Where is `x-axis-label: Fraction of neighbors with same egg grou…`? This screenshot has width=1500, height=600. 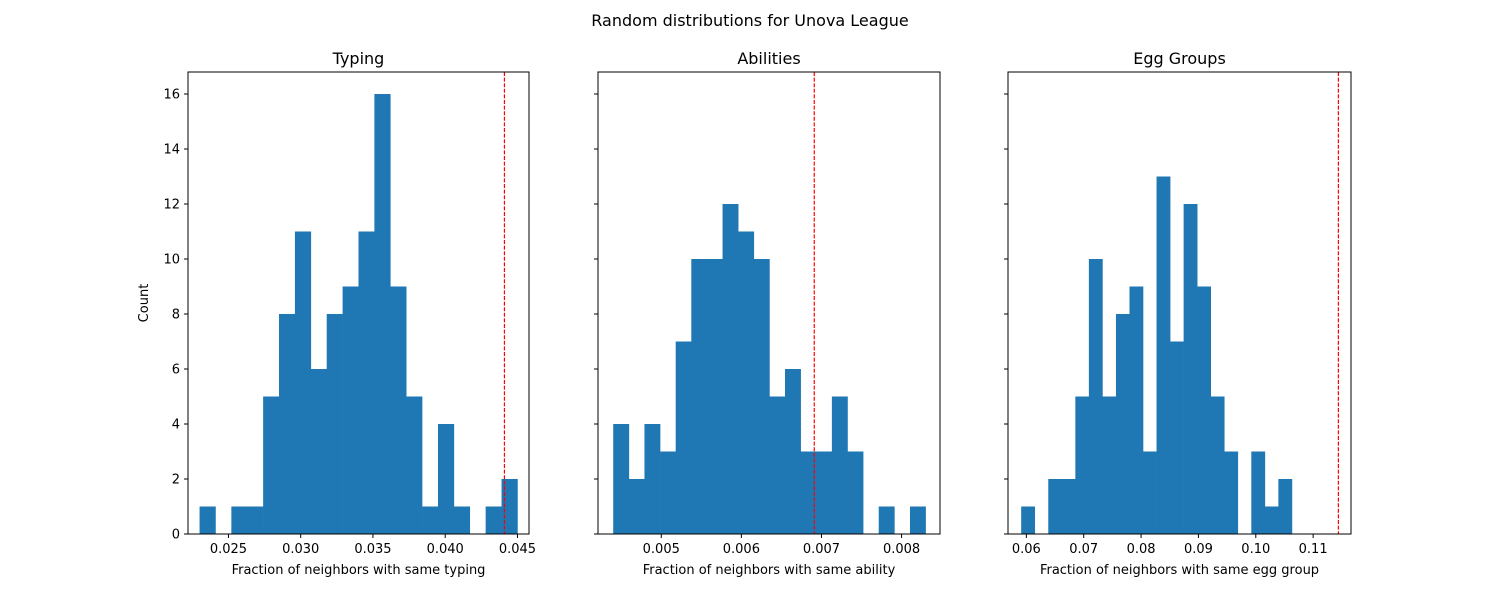 x-axis-label: Fraction of neighbors with same egg grou… is located at coordinates (1179, 570).